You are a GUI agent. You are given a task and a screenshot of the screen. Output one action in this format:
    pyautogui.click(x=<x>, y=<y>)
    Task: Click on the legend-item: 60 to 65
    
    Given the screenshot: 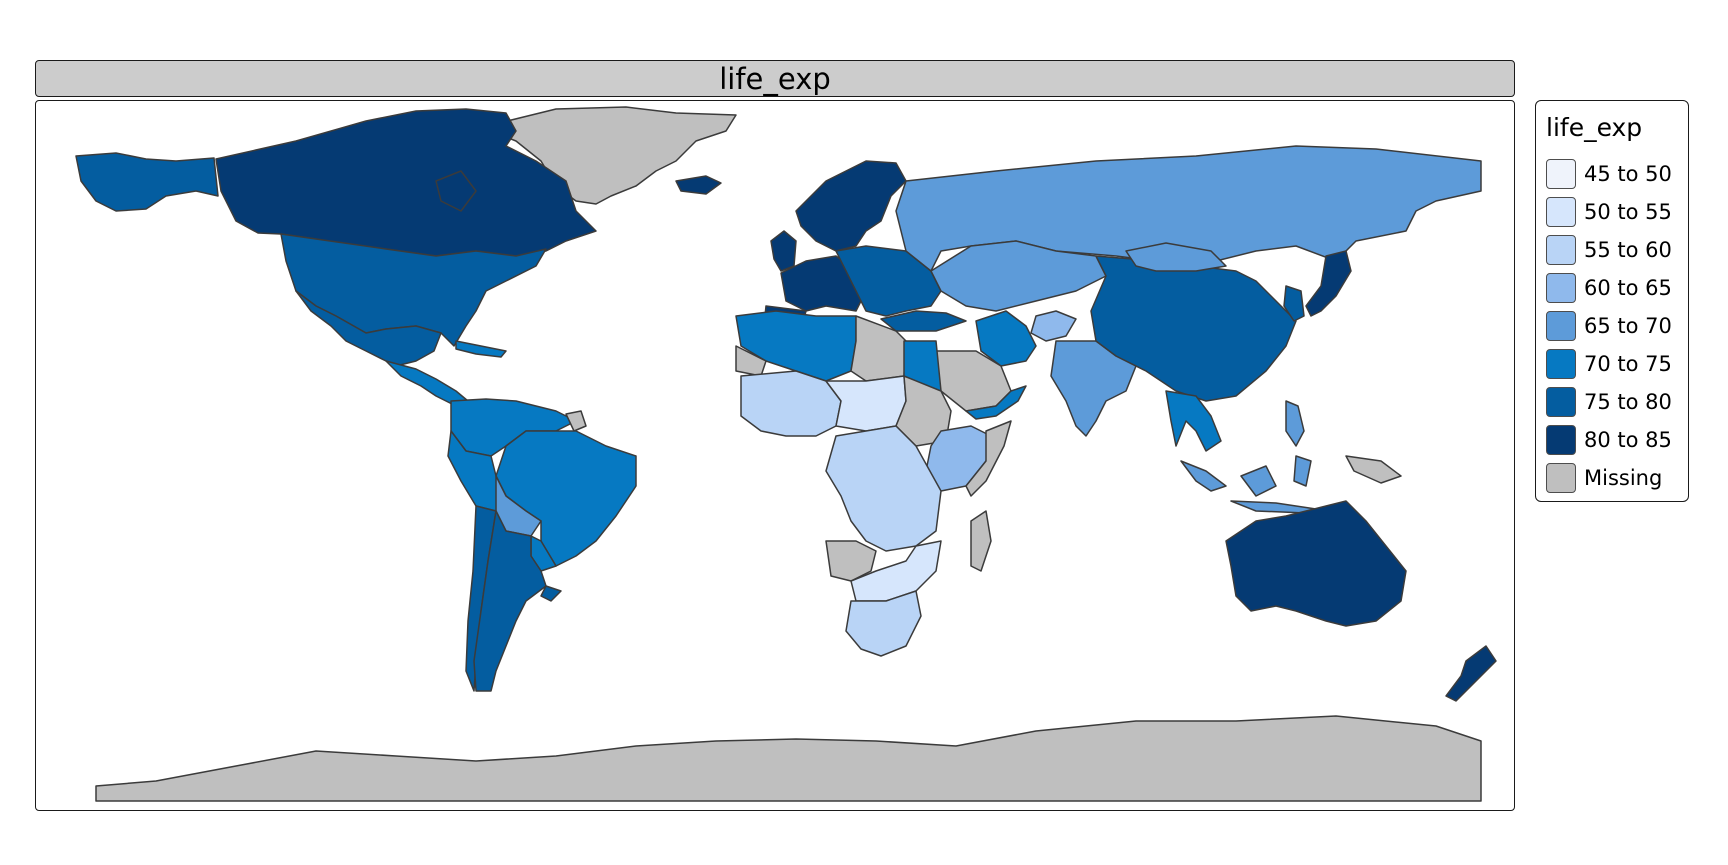 What is the action you would take?
    pyautogui.click(x=1609, y=288)
    